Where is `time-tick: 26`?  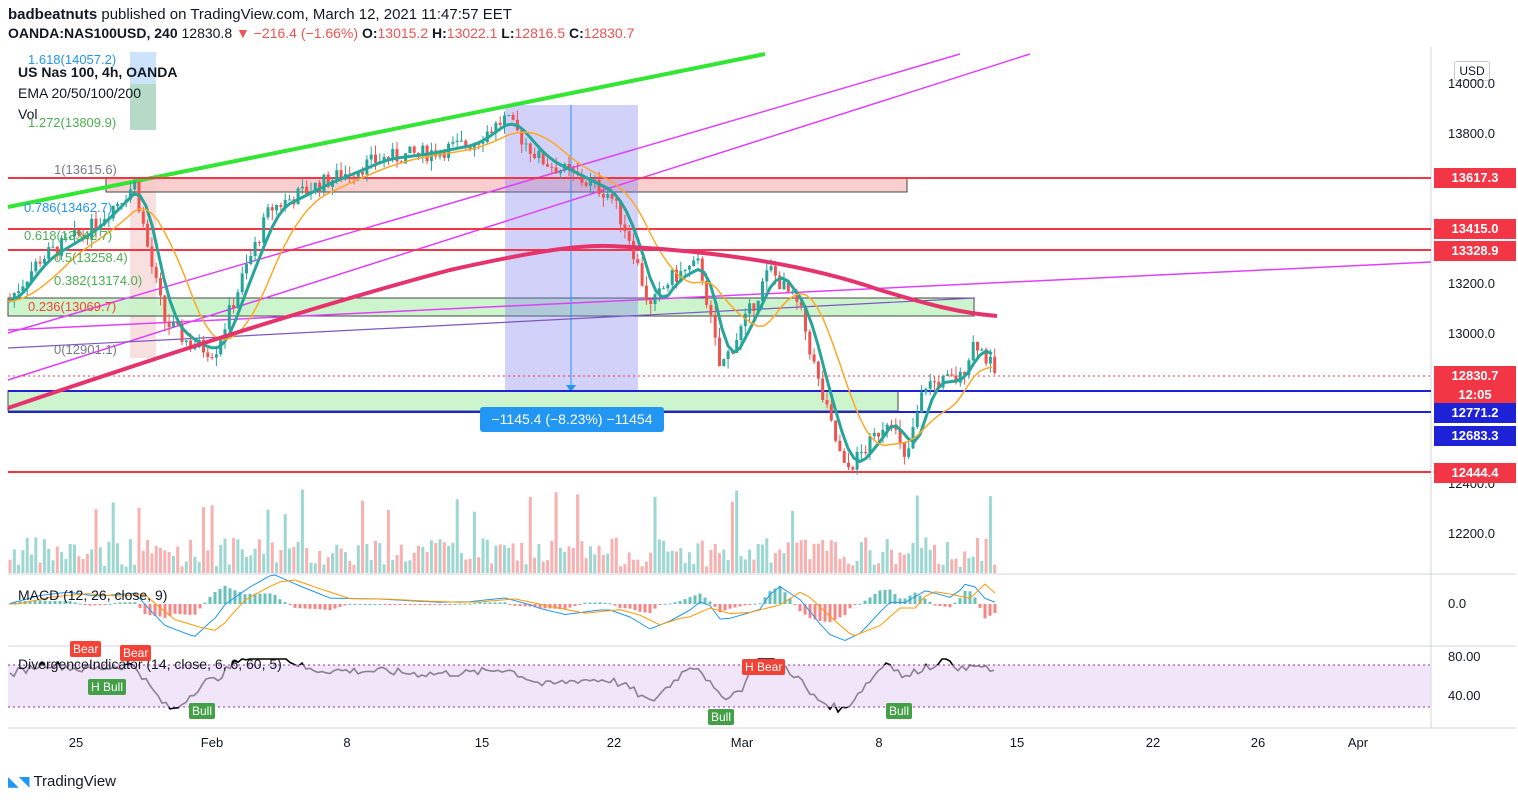
time-tick: 26 is located at coordinates (1258, 742).